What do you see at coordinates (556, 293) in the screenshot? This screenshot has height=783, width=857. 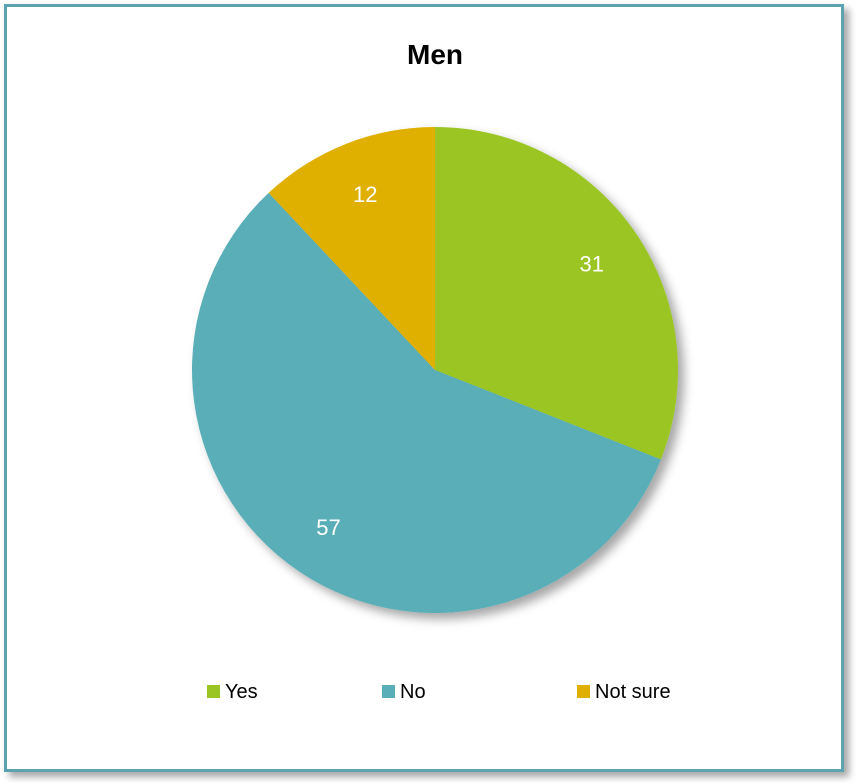 I see `pie-slice-yes` at bounding box center [556, 293].